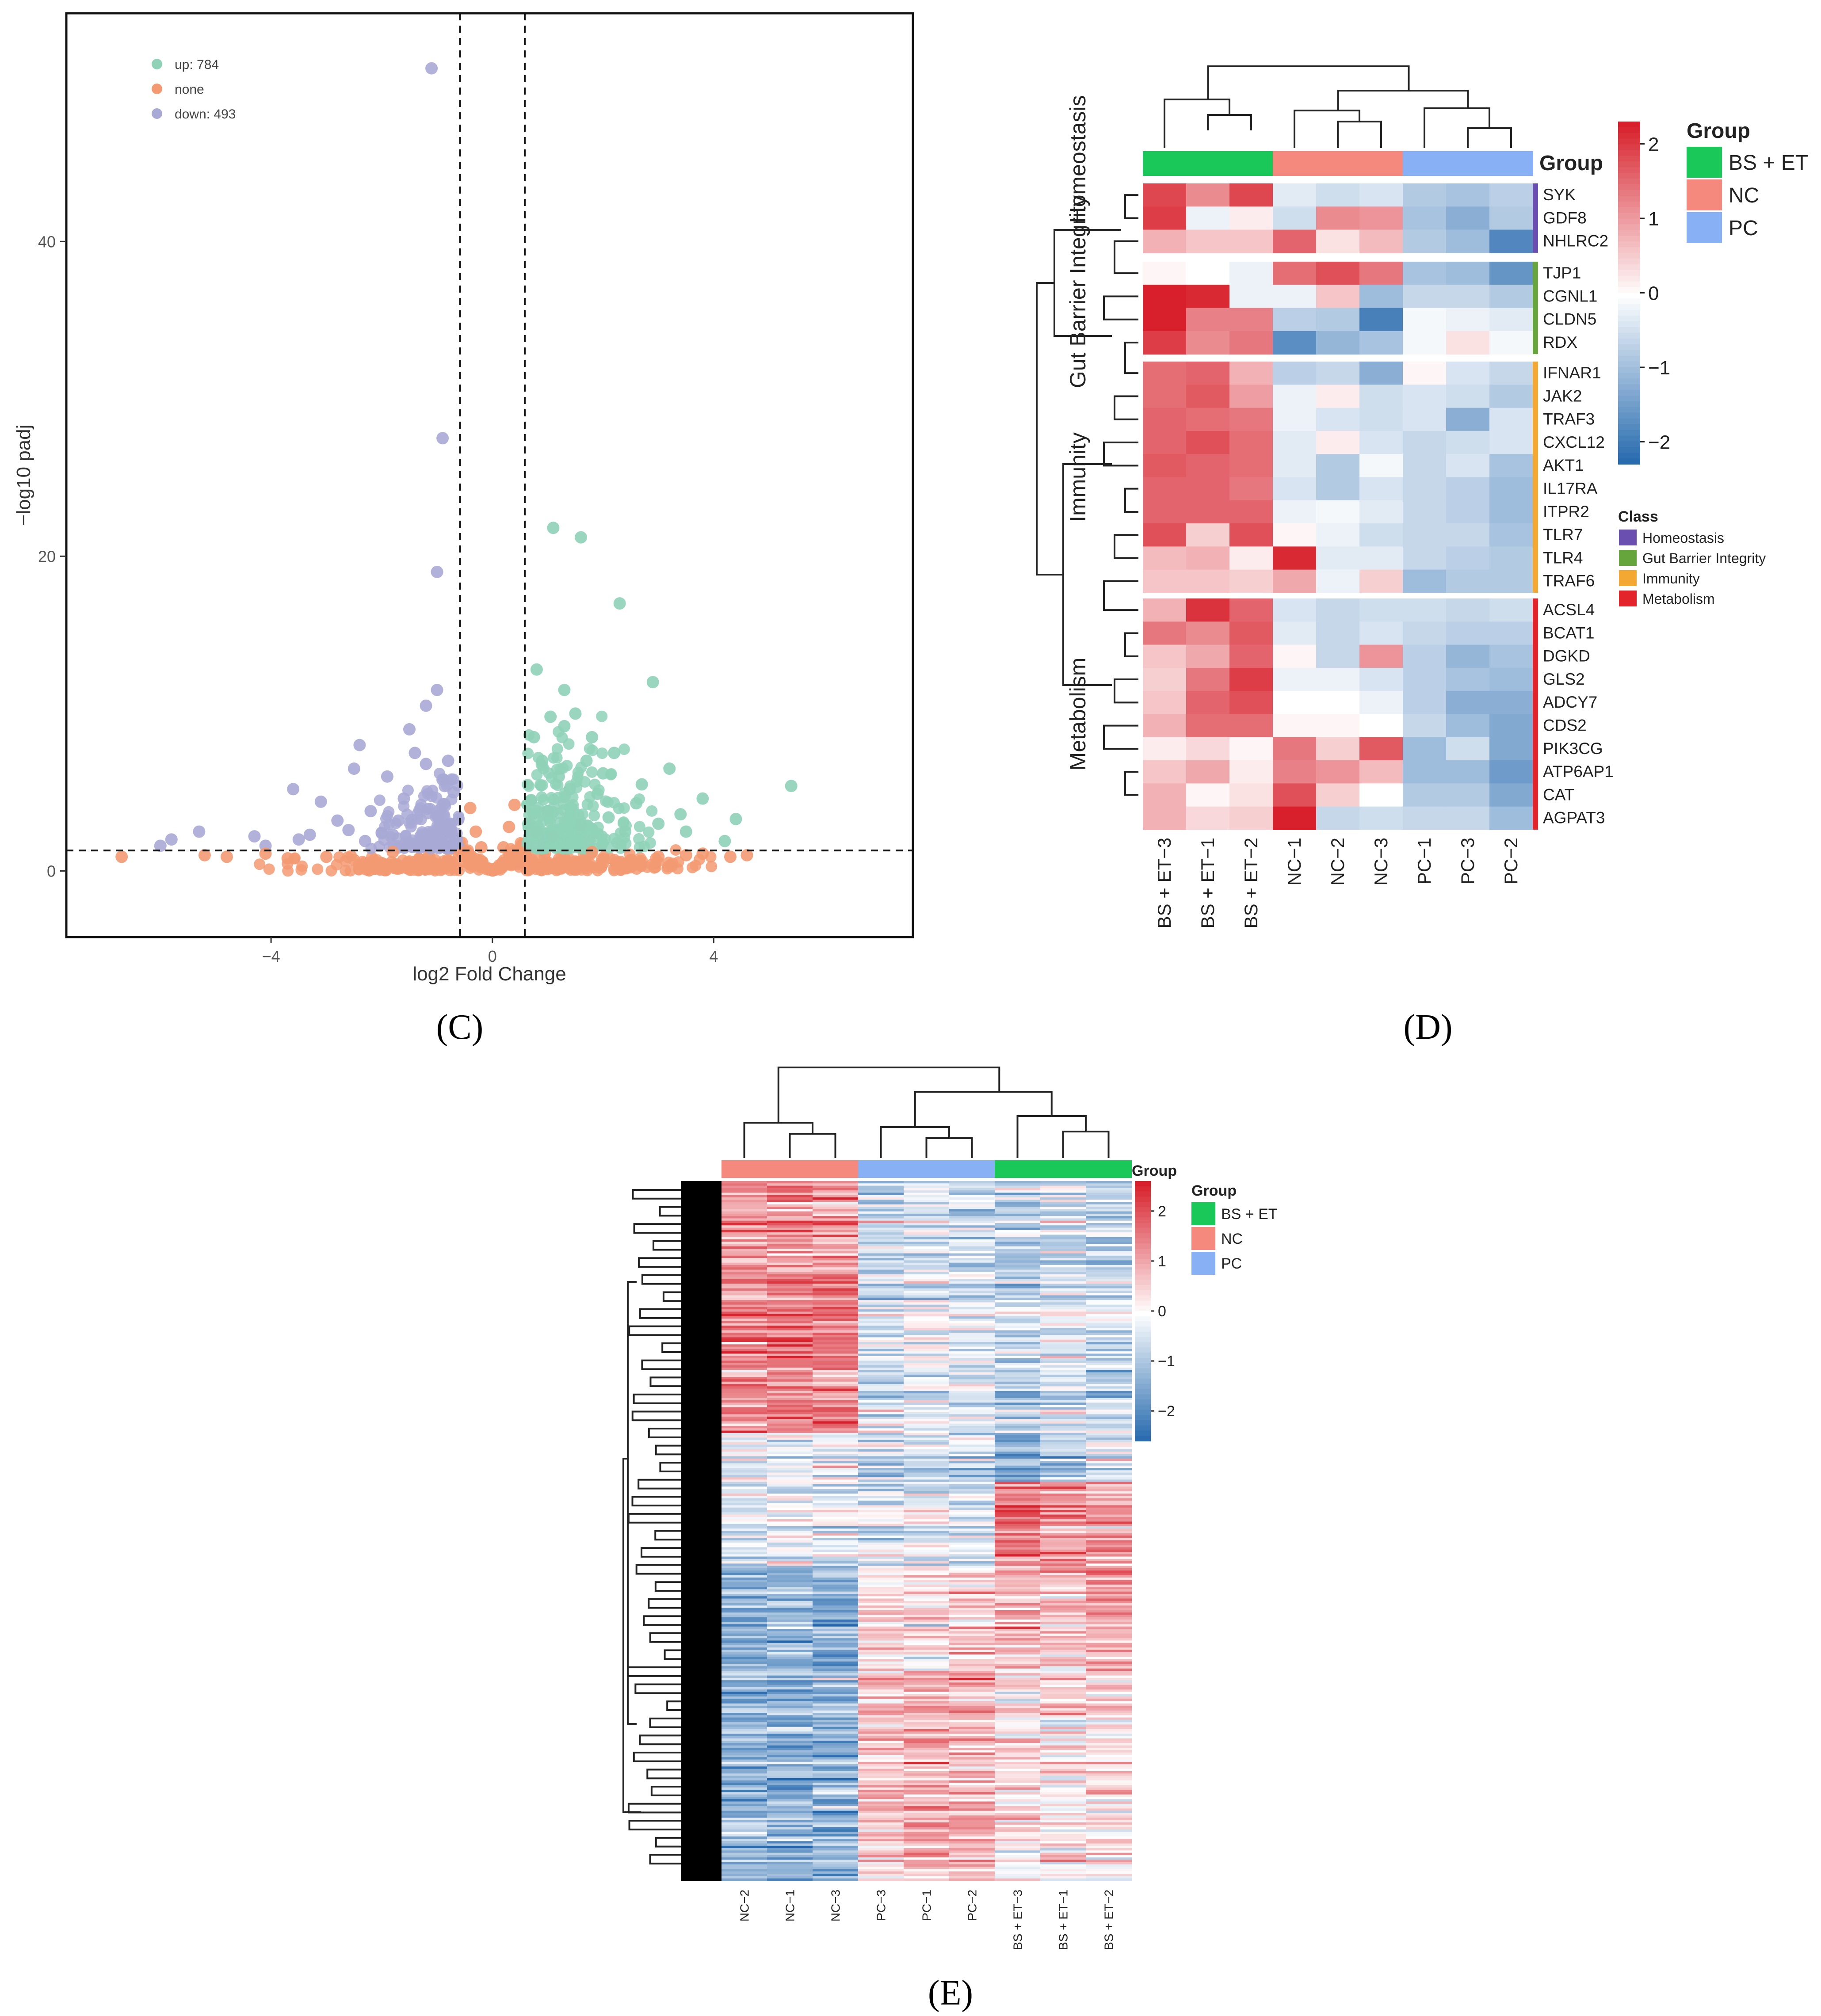  Describe the element at coordinates (51, 871) in the screenshot. I see `y-tick-label: 0` at that location.